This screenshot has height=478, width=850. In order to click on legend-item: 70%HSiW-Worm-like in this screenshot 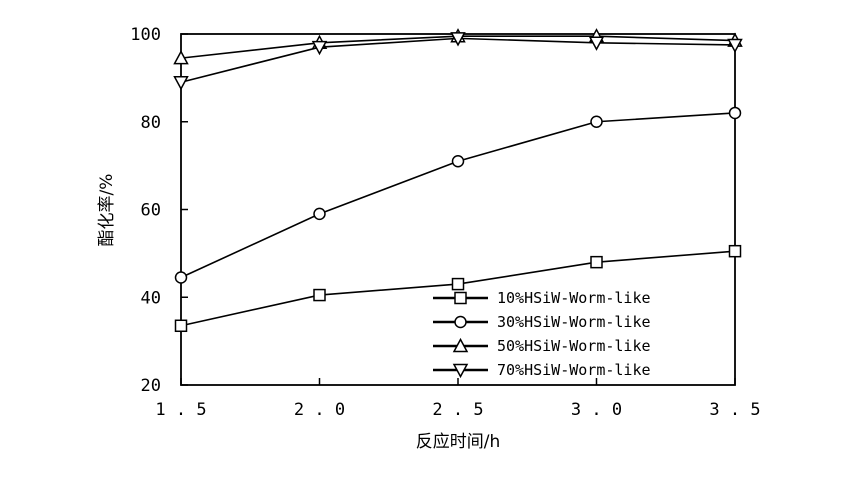, I will do `click(542, 370)`.